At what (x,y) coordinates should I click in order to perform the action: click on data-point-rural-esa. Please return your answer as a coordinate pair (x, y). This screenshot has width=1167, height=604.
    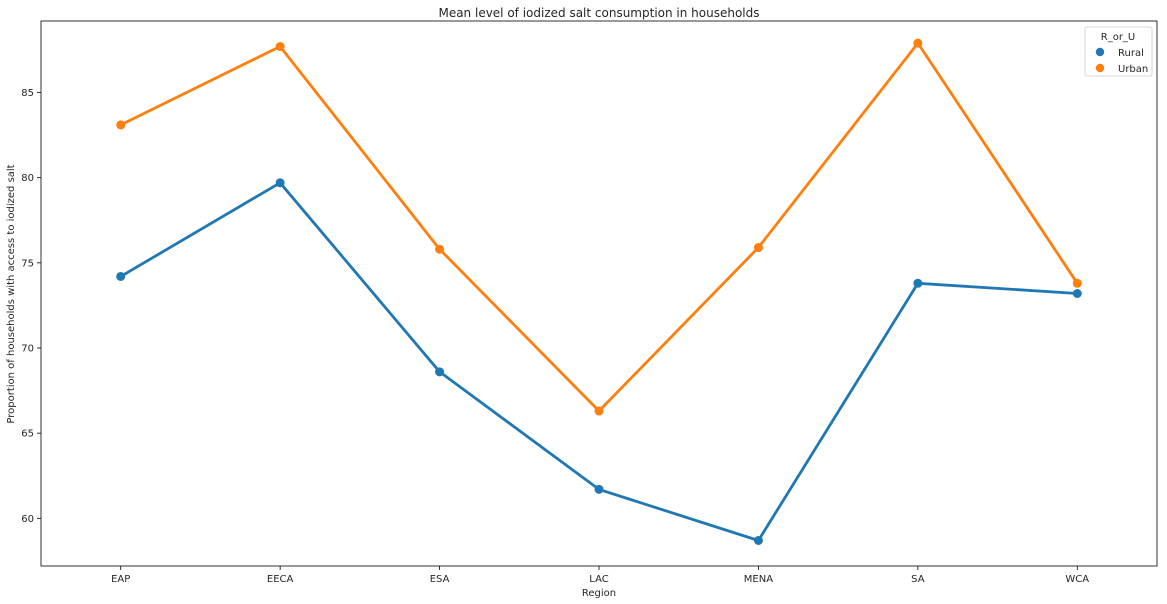
    Looking at the image, I should click on (440, 372).